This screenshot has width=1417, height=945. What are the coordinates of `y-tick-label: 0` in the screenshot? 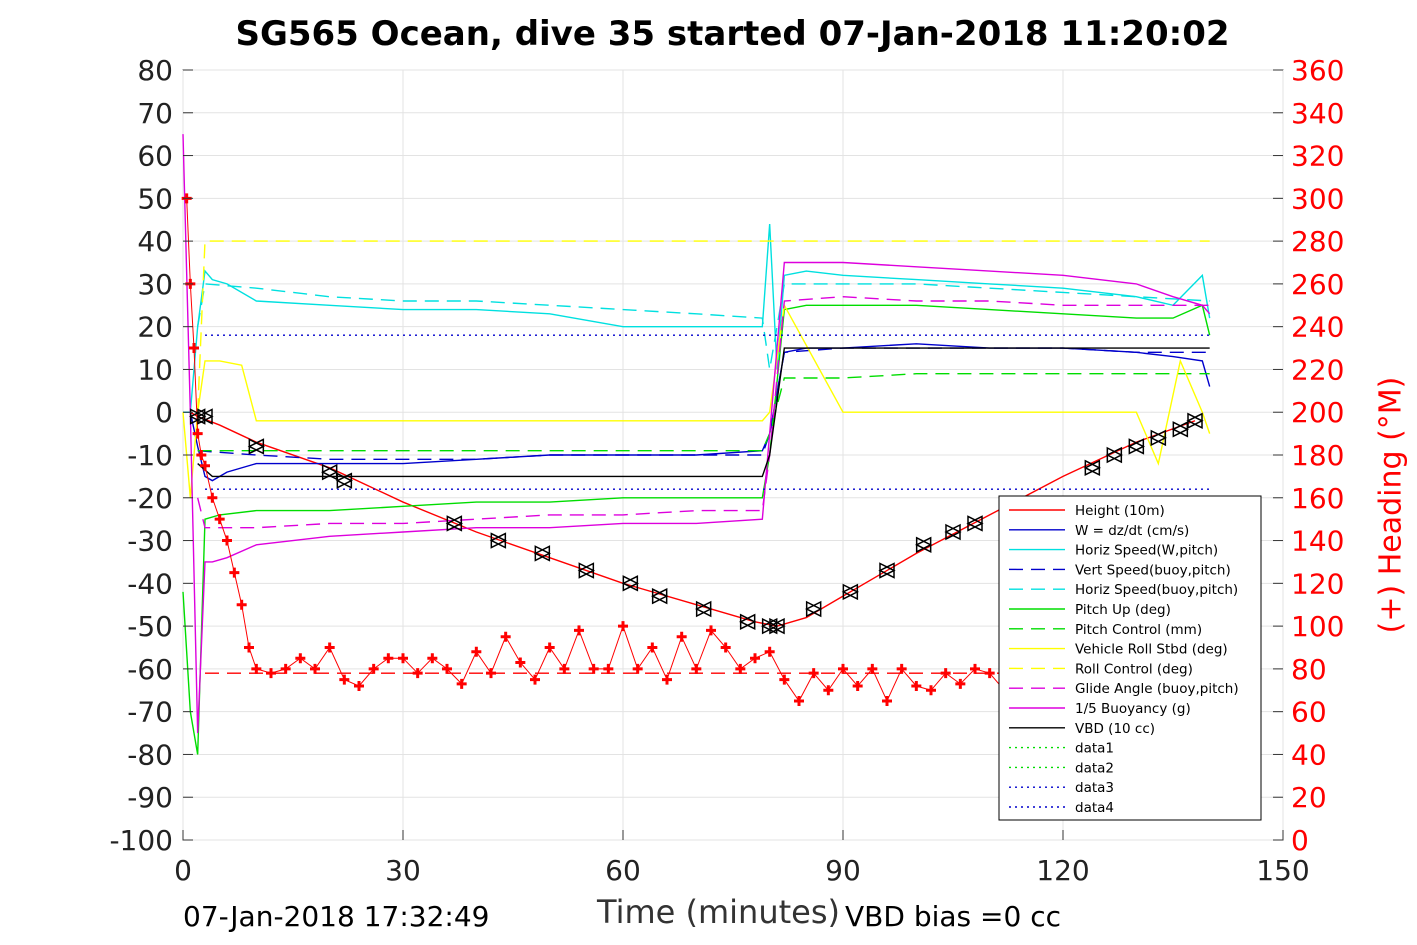 It's located at (164, 412).